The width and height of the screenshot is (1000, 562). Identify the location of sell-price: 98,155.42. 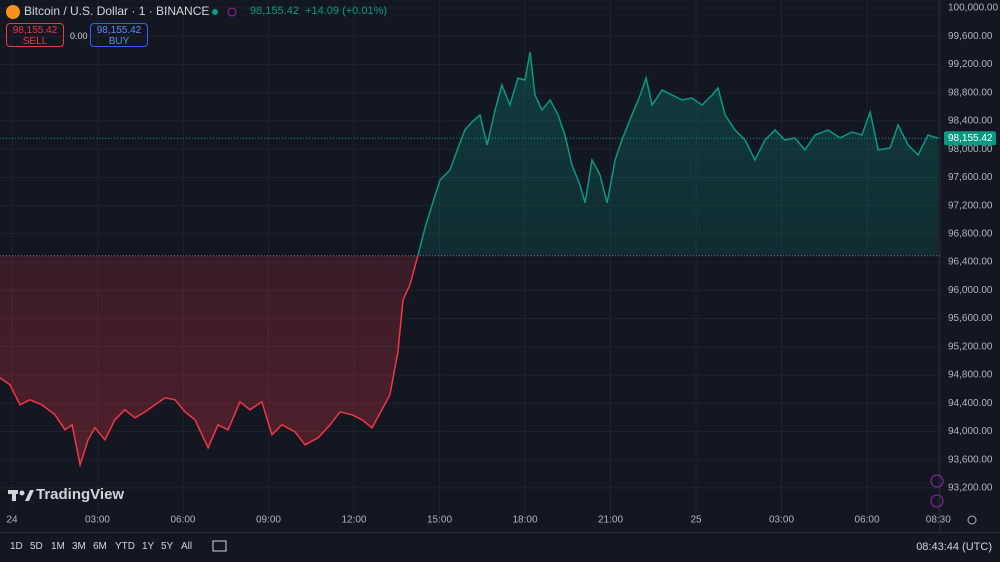
(35, 30).